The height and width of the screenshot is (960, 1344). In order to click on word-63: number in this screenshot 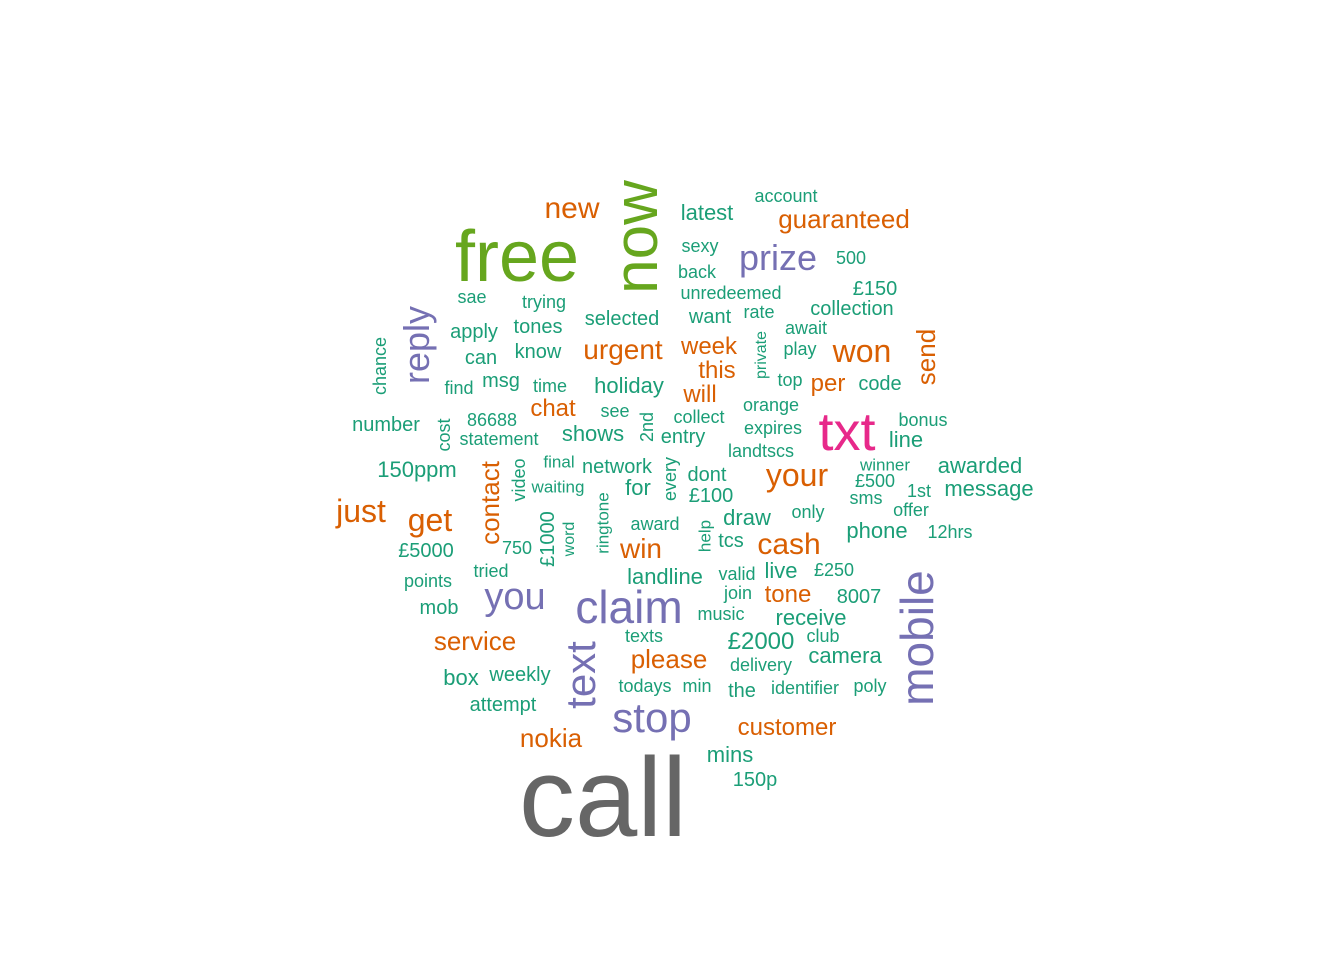, I will do `click(386, 425)`.